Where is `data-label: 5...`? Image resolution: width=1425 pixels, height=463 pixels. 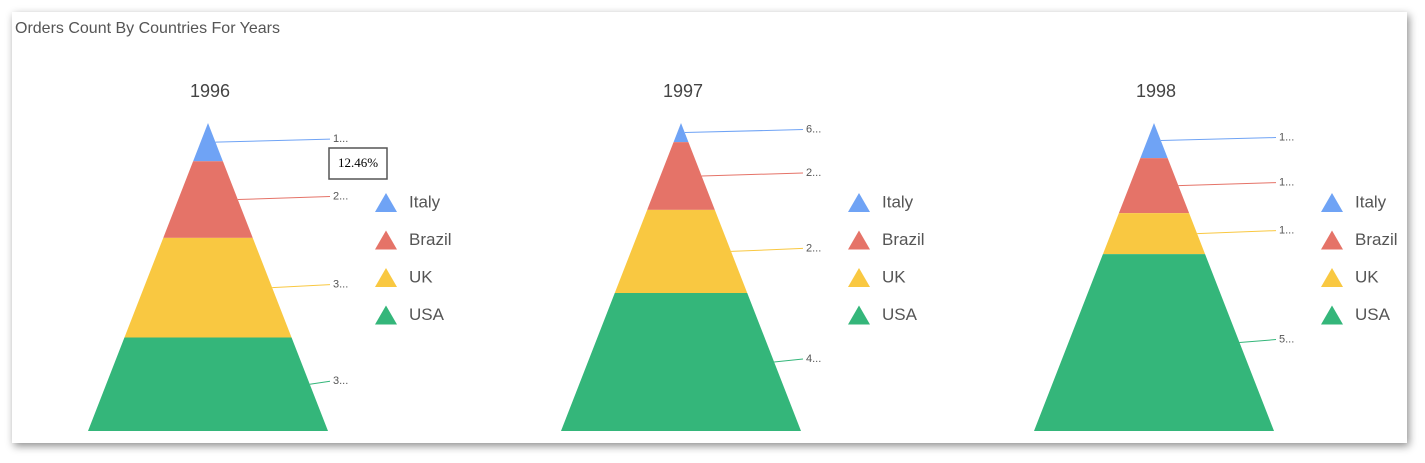 data-label: 5... is located at coordinates (1286, 339).